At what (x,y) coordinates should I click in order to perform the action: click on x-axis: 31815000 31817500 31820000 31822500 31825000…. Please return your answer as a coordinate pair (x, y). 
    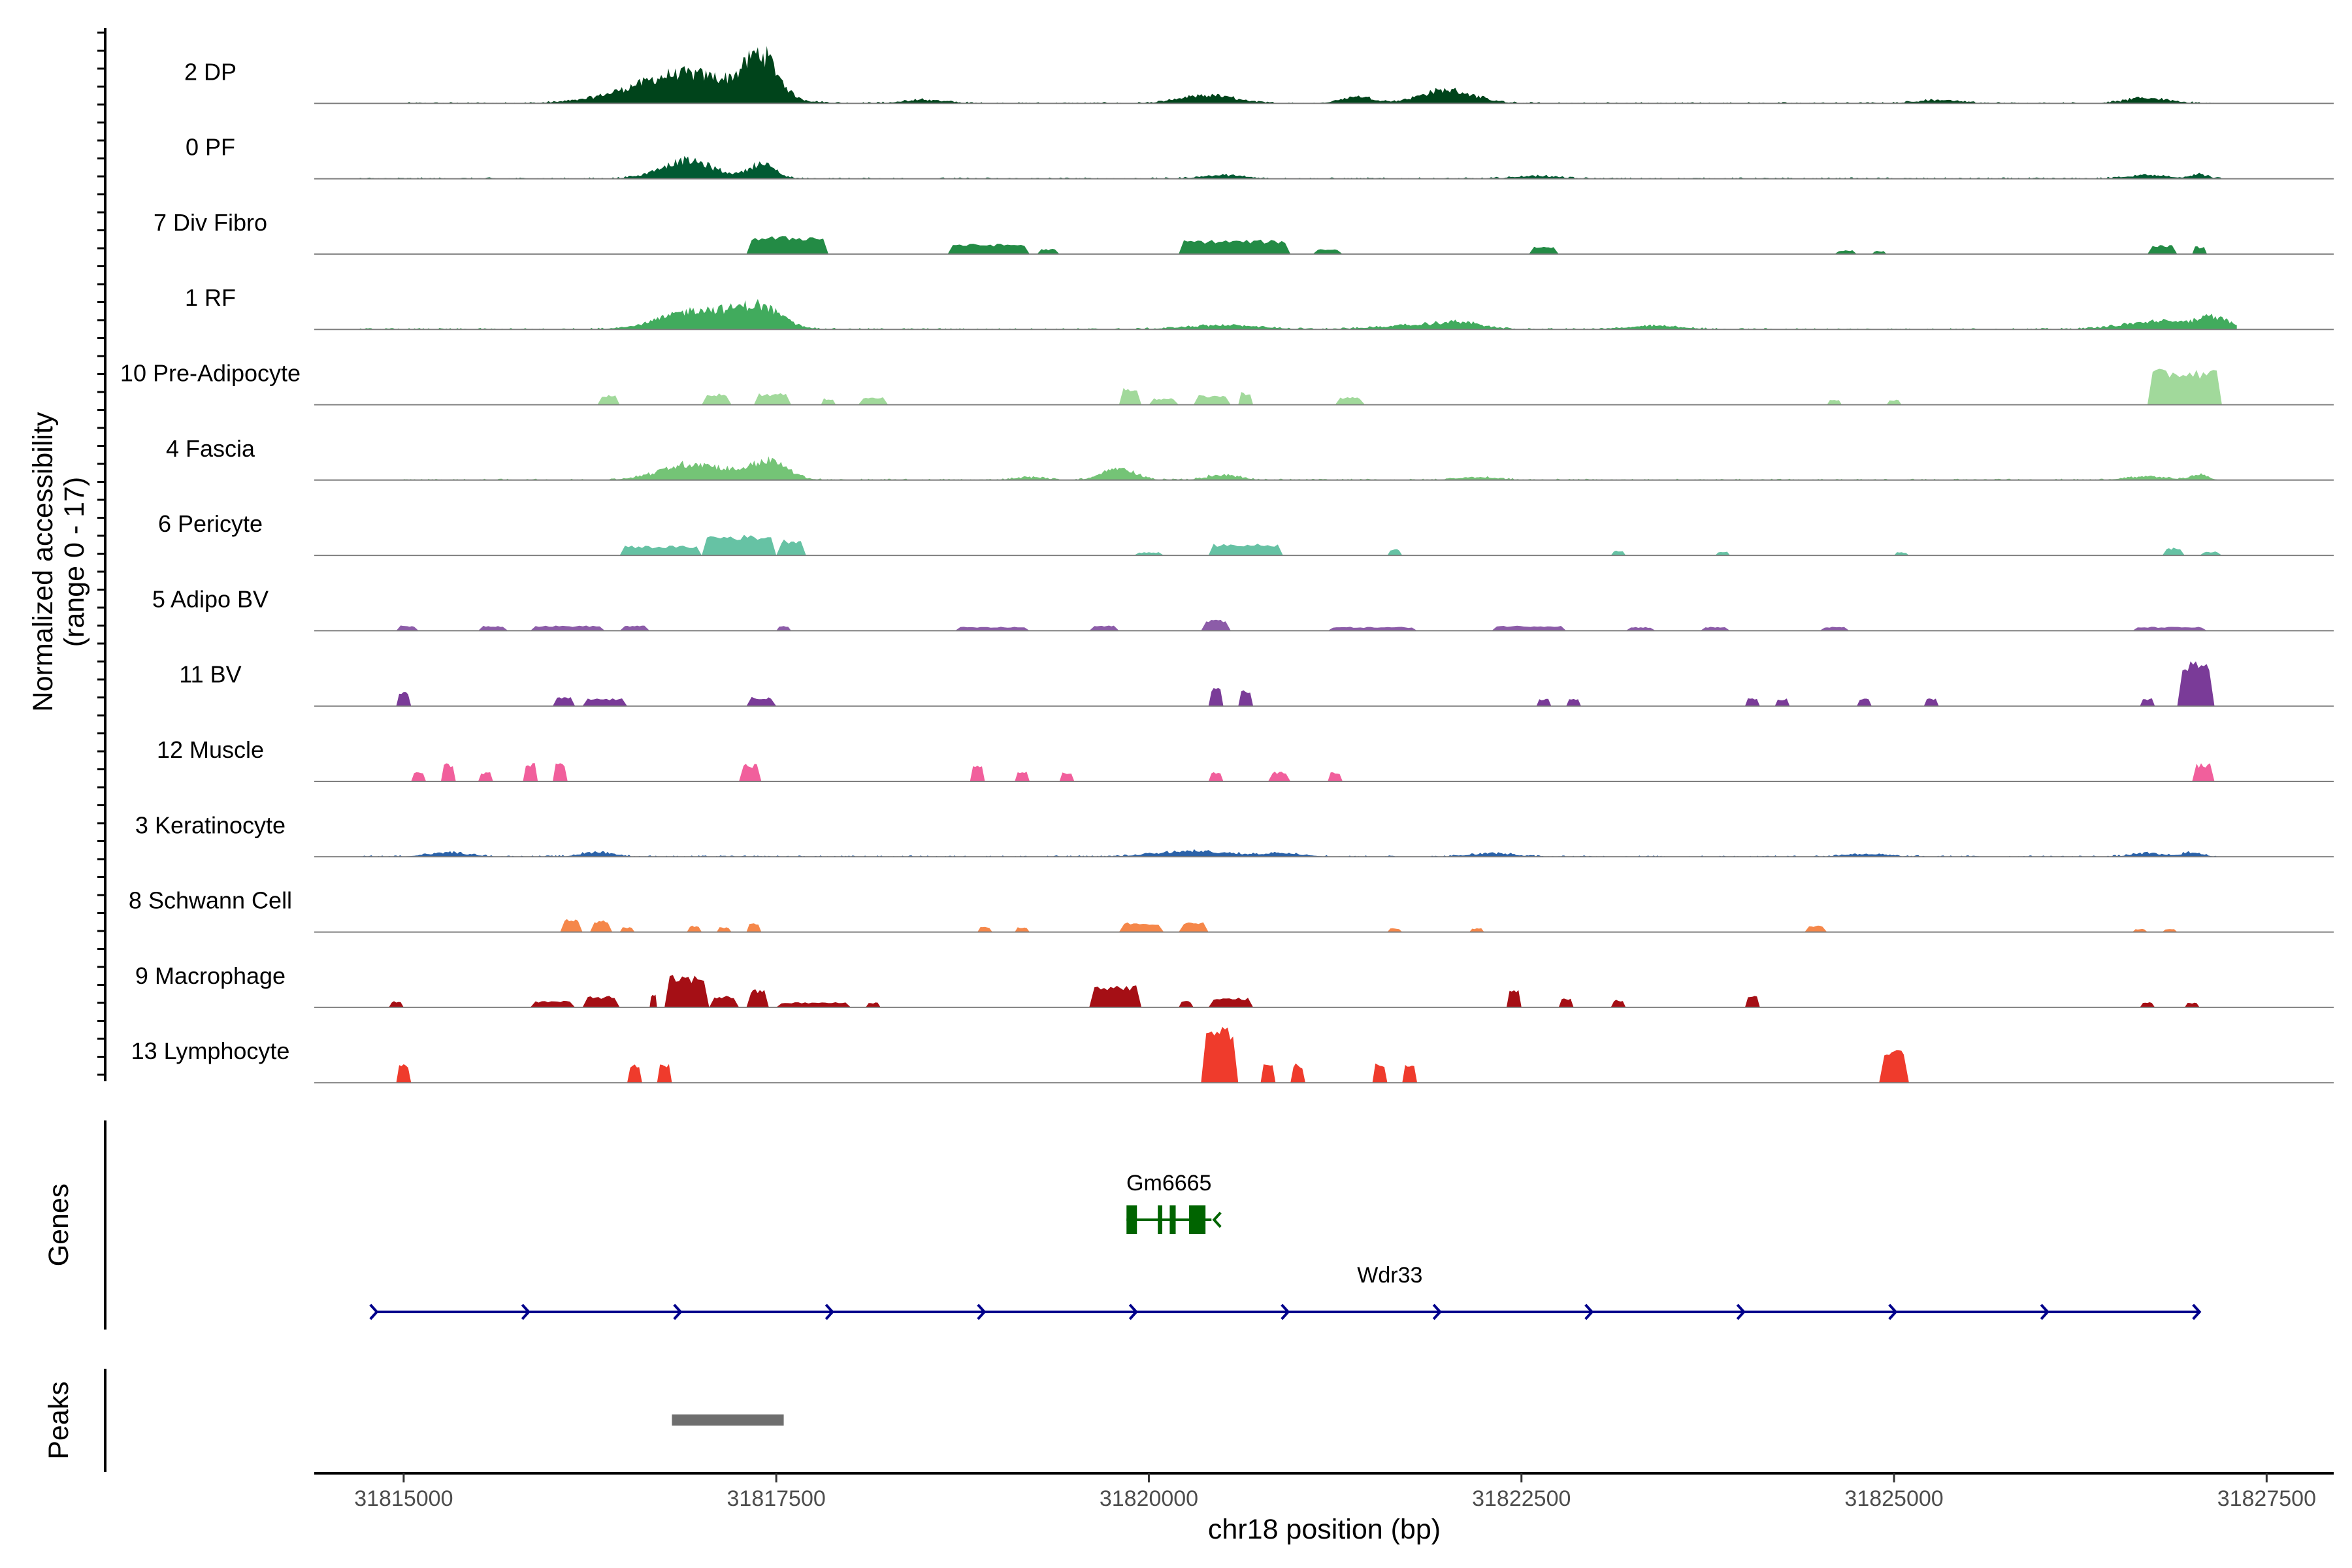
    Looking at the image, I should click on (1324, 1508).